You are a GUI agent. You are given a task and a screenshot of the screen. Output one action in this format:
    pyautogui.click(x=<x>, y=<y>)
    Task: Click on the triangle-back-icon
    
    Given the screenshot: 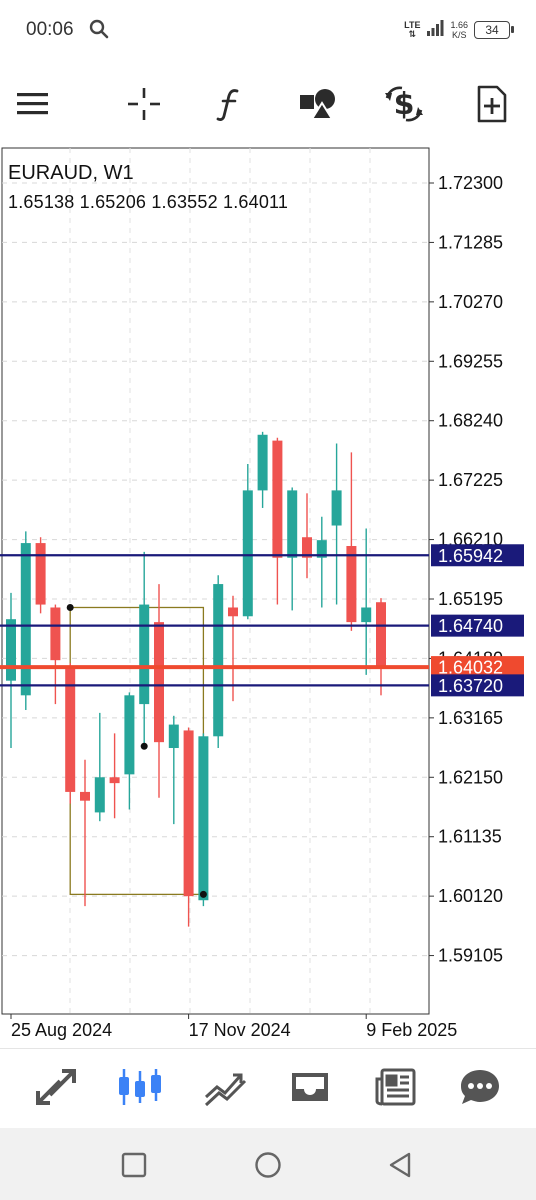 What is the action you would take?
    pyautogui.click(x=400, y=1165)
    